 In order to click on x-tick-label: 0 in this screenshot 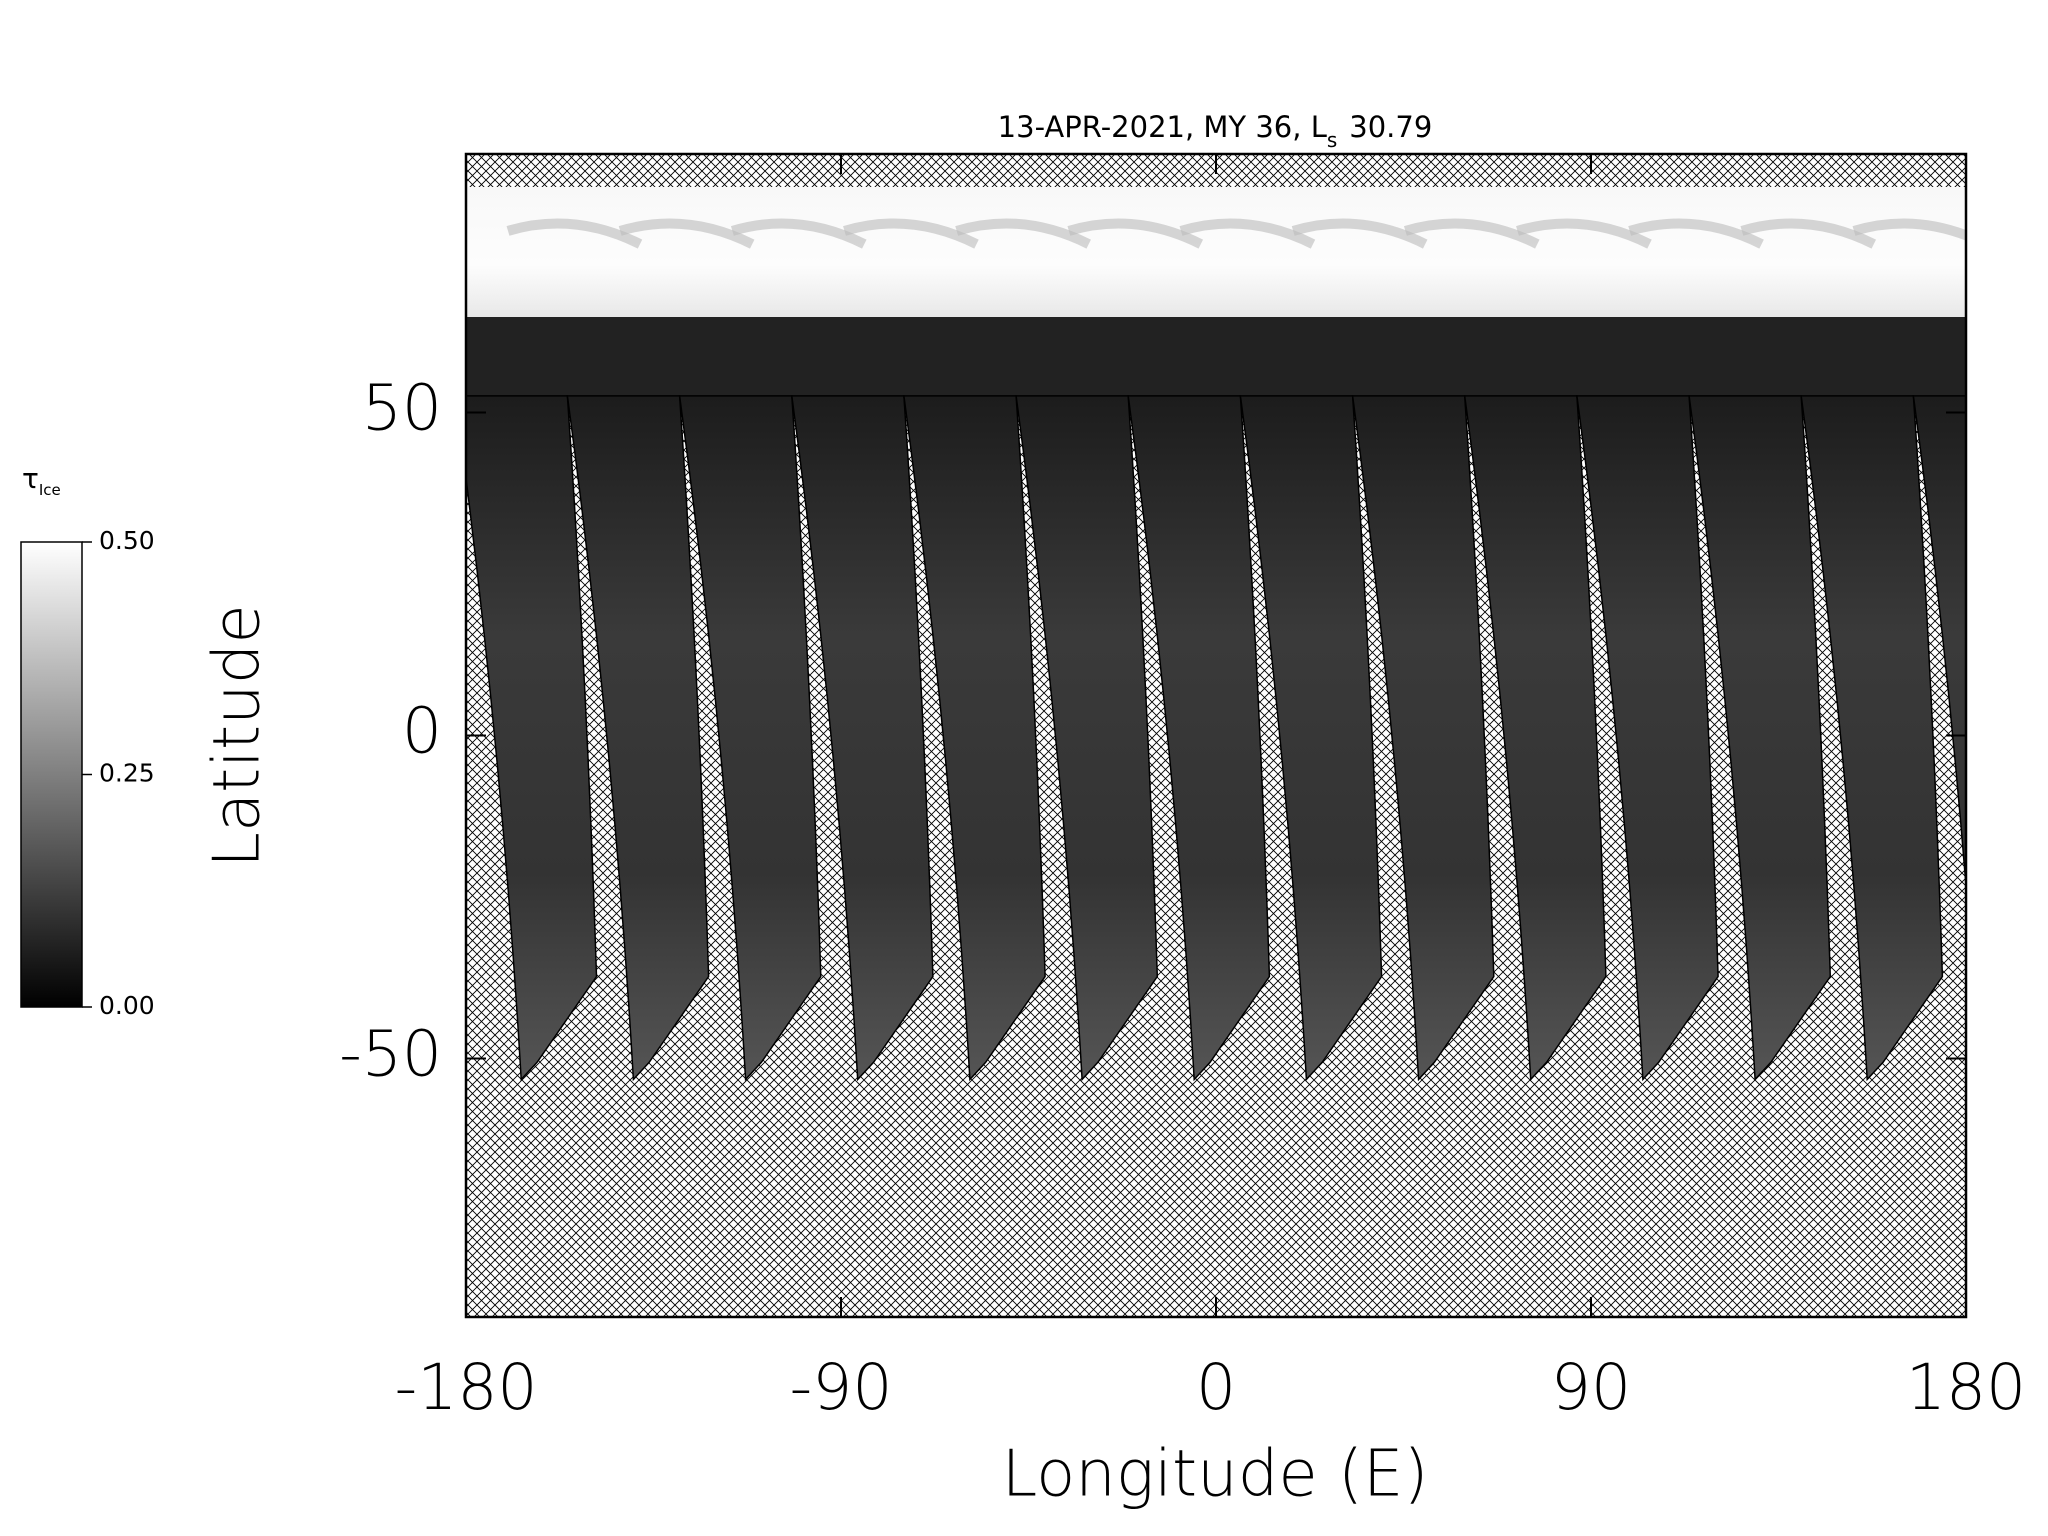, I will do `click(1216, 1387)`.